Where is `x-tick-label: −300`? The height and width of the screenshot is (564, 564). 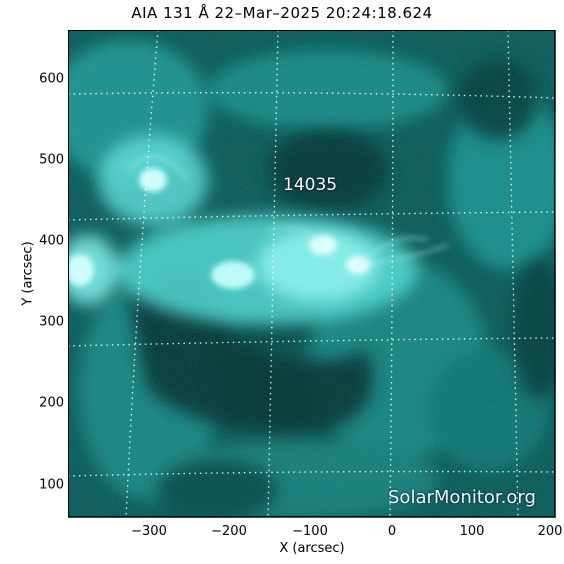
x-tick-label: −300 is located at coordinates (149, 531).